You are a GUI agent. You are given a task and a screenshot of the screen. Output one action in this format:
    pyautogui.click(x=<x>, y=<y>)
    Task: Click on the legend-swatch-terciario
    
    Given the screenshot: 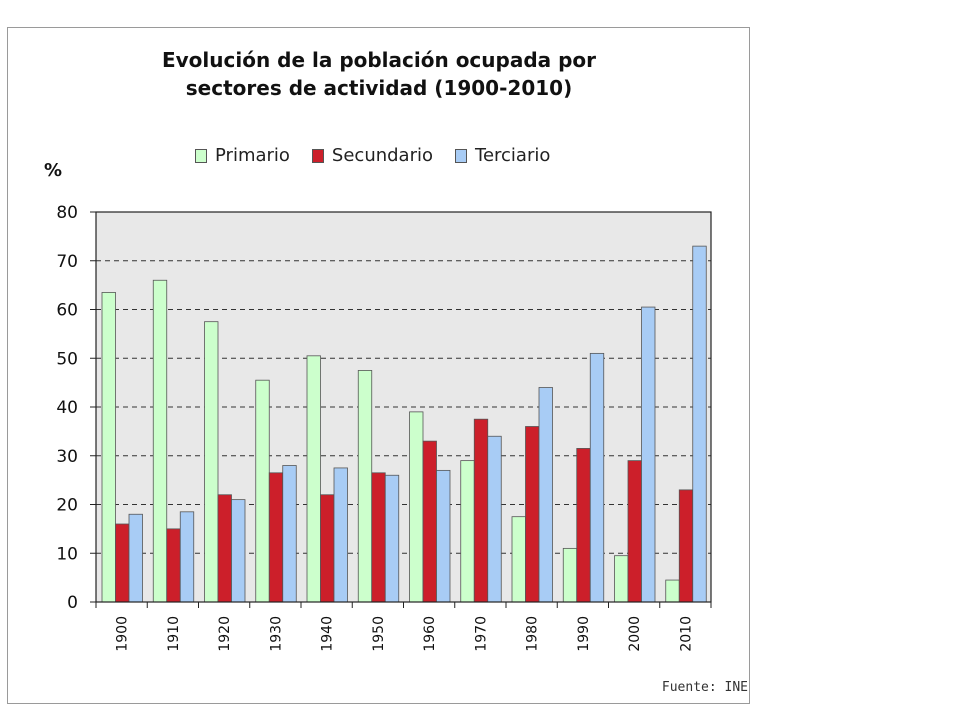 What is the action you would take?
    pyautogui.click(x=461, y=155)
    